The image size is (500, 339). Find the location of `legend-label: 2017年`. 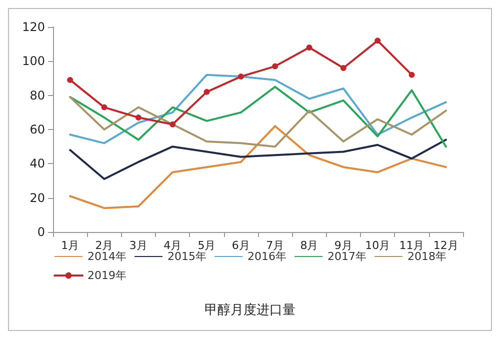

legend-label: 2017年 is located at coordinates (346, 256).